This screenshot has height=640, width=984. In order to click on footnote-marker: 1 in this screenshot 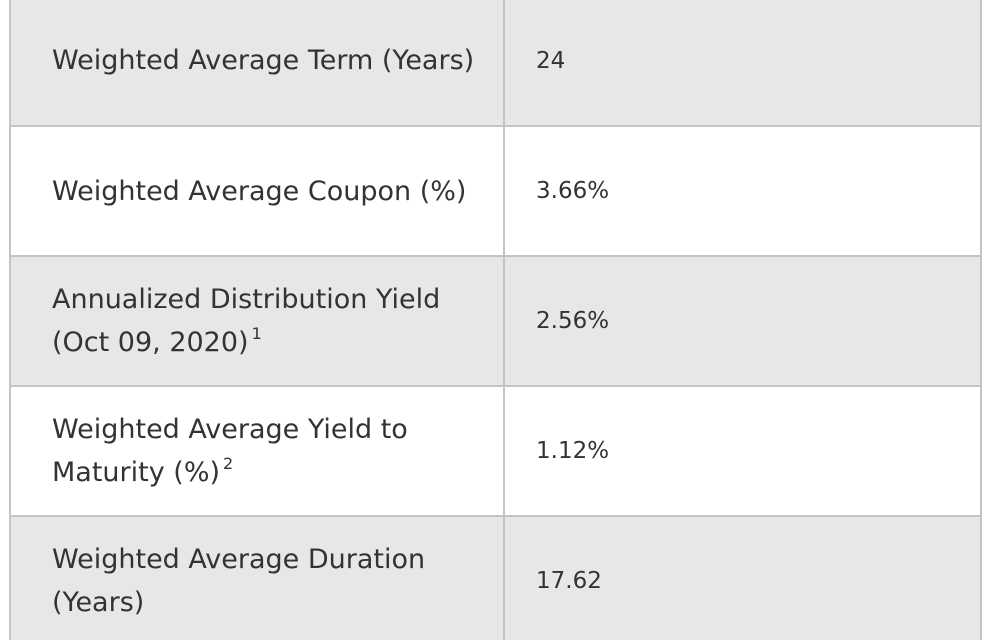, I will do `click(256, 333)`.